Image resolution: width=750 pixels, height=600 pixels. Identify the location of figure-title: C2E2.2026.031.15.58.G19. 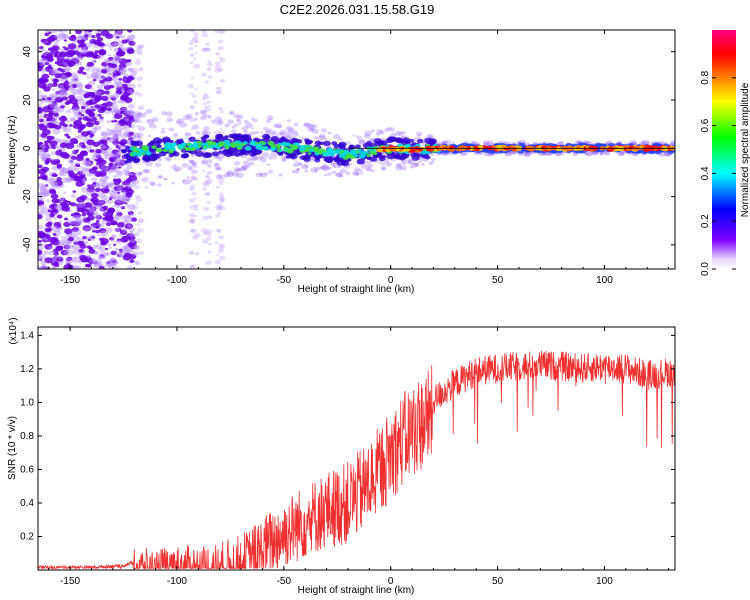
(357, 9).